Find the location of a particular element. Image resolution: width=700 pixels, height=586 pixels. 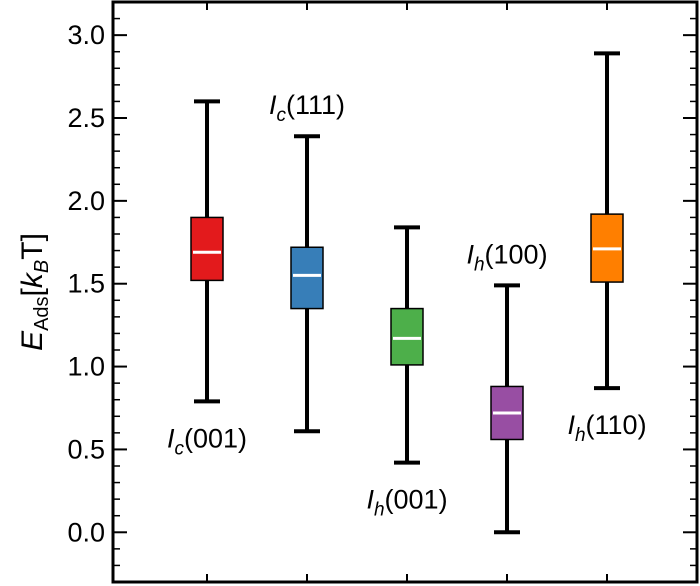

y-axis-label-unit: T is located at coordinates (32, 250).